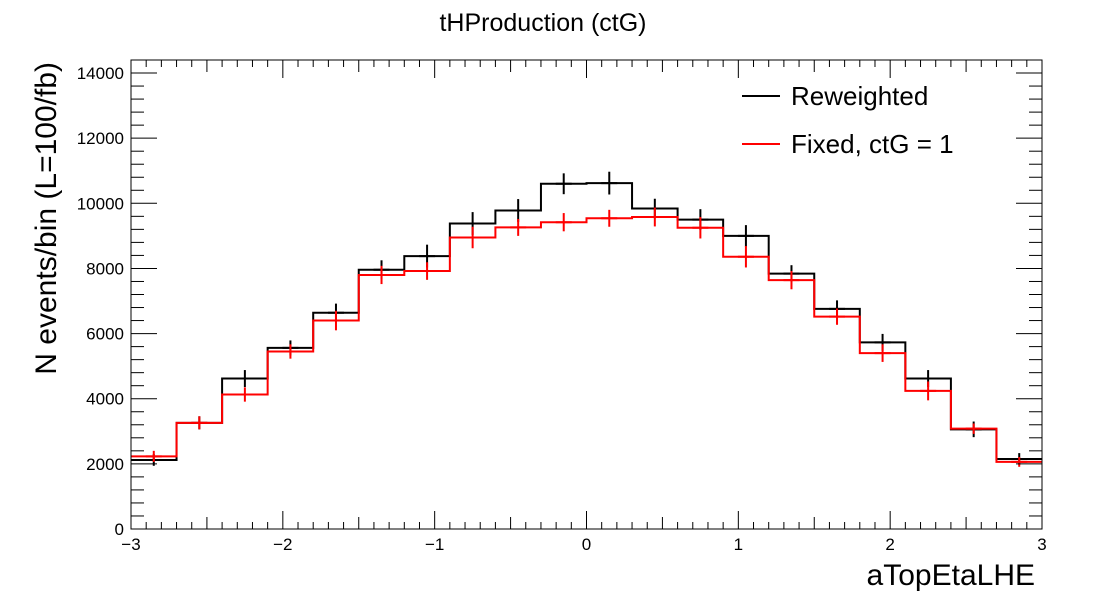 This screenshot has height=600, width=1096. Describe the element at coordinates (105, 268) in the screenshot. I see `y-tick-label: 8000` at that location.